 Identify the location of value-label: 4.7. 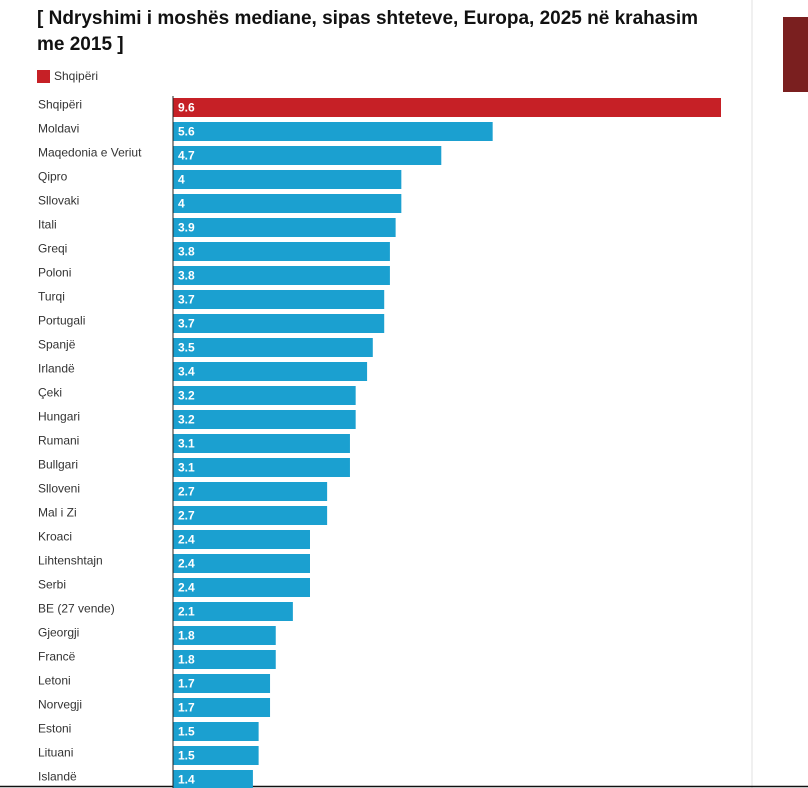
(186, 156).